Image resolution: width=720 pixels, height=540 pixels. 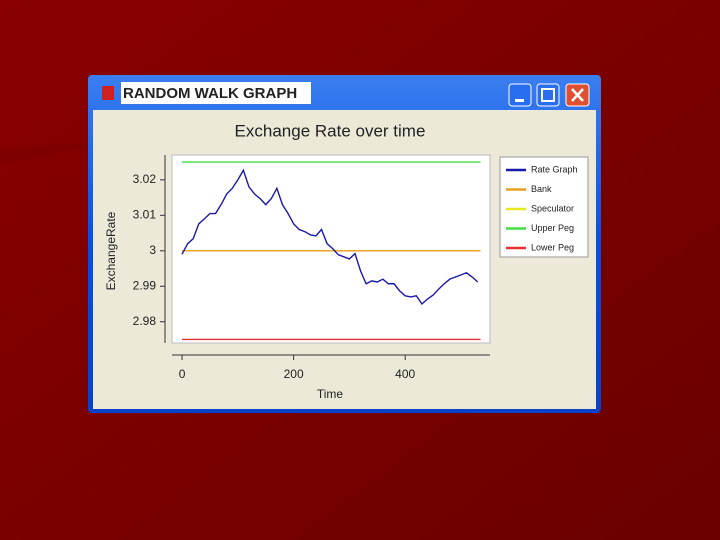 What do you see at coordinates (554, 169) in the screenshot?
I see `legend-label: Rate Graph` at bounding box center [554, 169].